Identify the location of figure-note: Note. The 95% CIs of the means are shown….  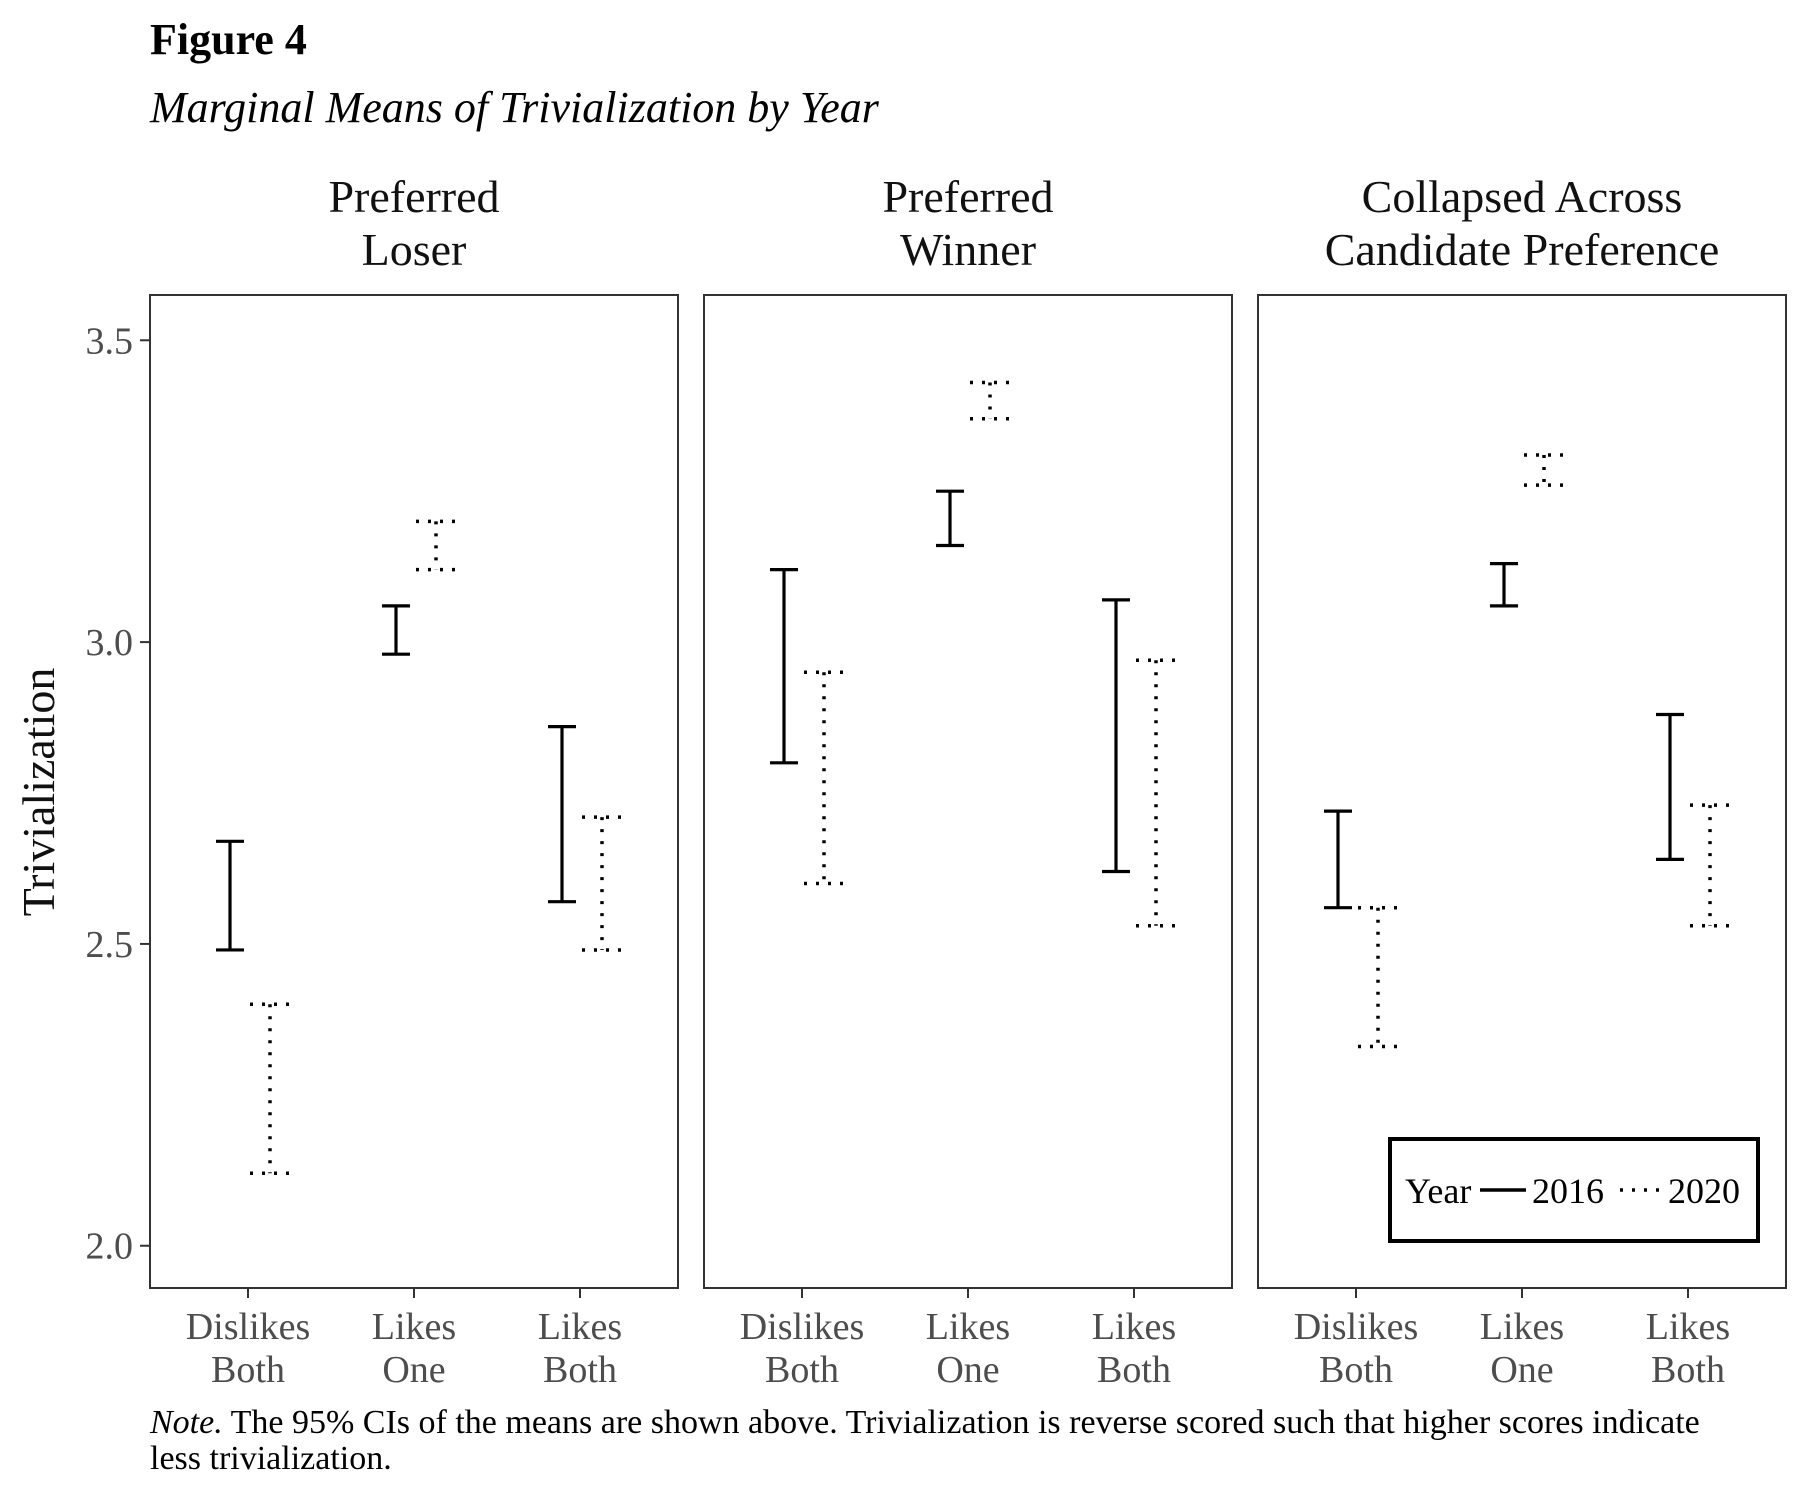
(950, 1441).